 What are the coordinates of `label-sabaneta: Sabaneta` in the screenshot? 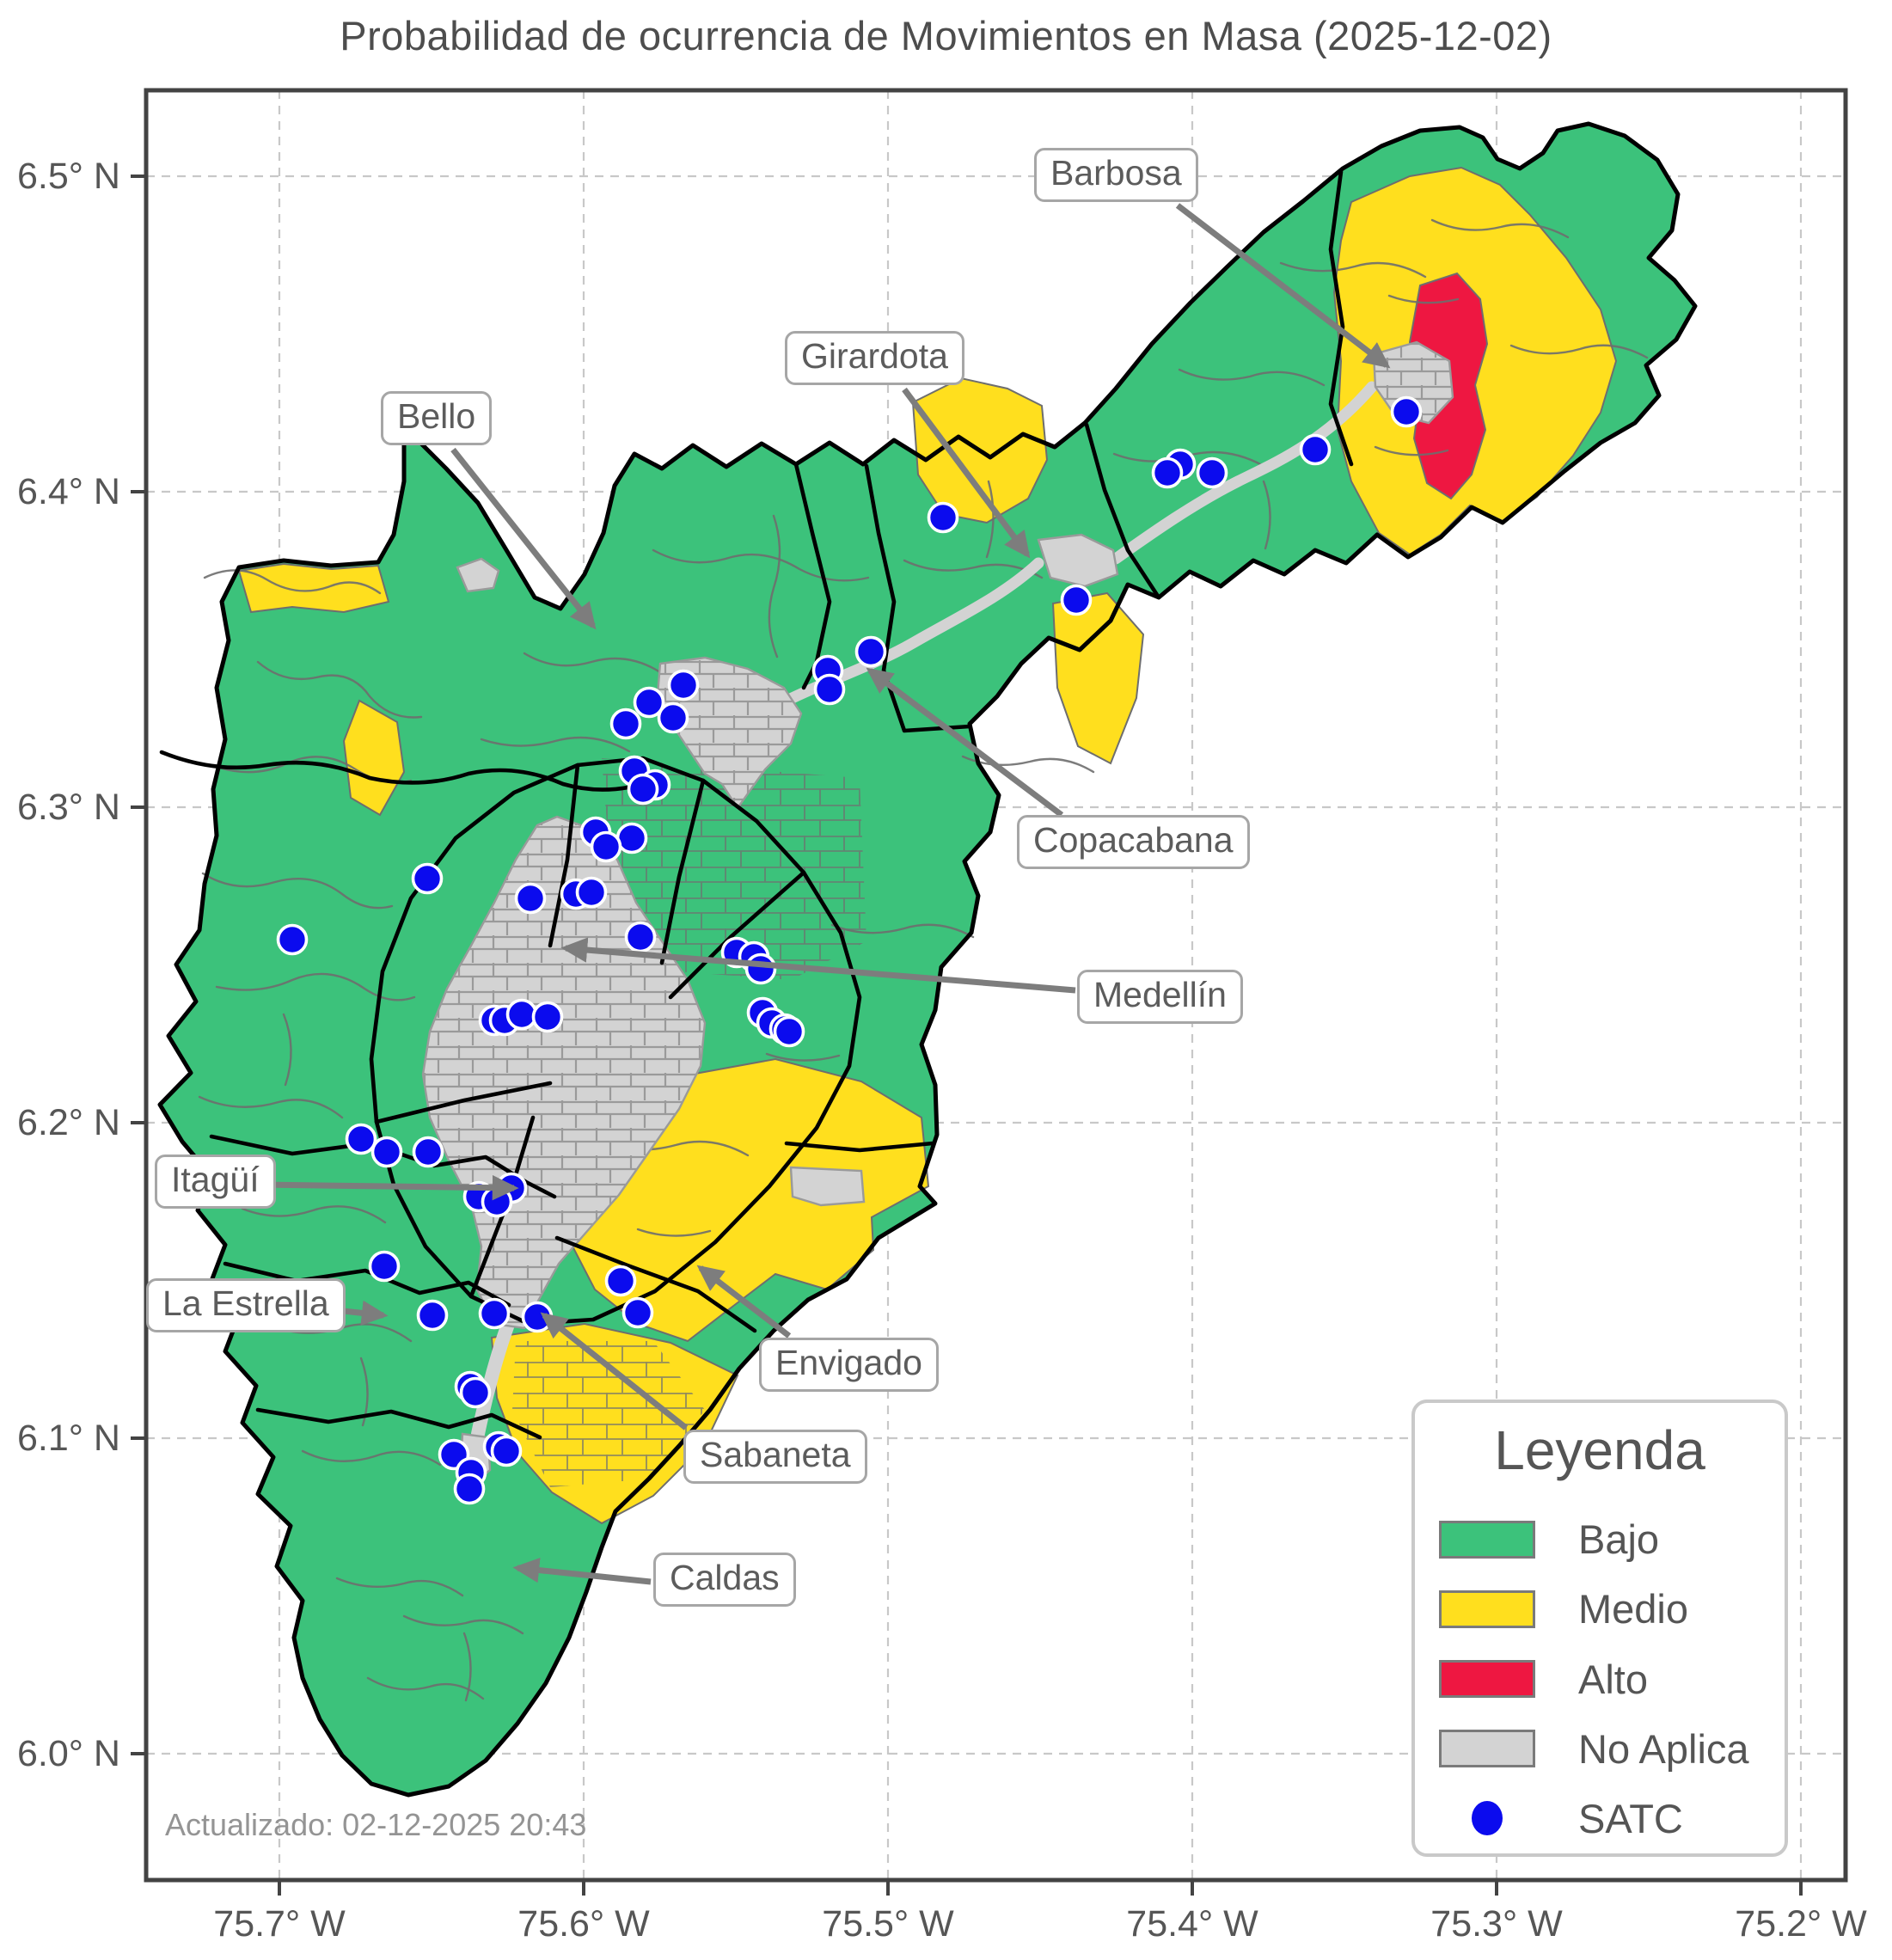 It's located at (775, 1457).